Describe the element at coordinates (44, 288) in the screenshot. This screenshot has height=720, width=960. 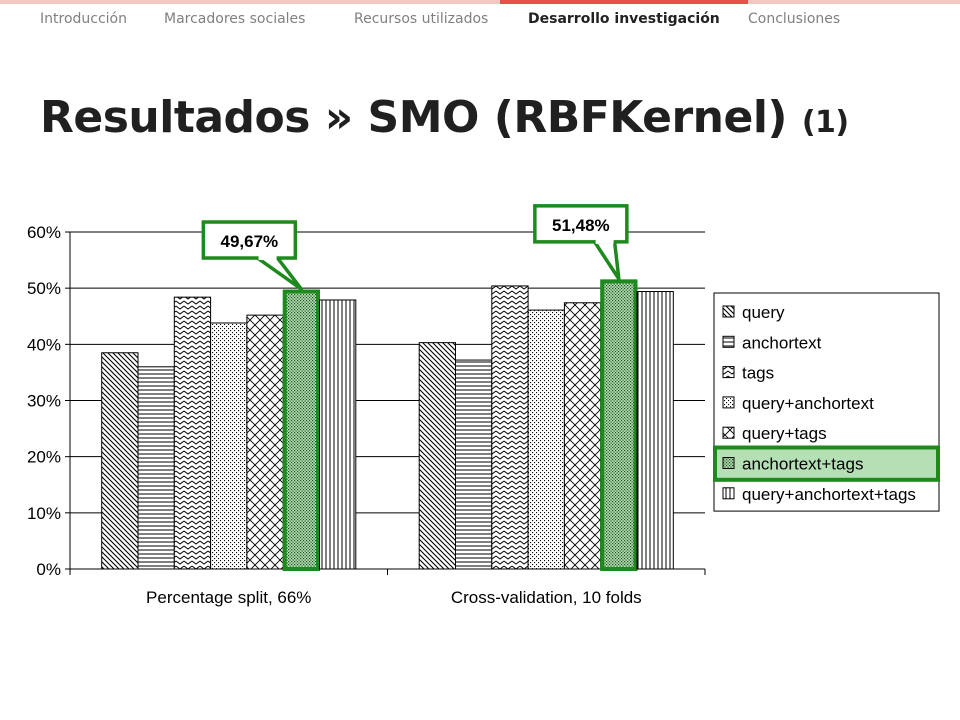
I see `y-tick-label: 50%` at that location.